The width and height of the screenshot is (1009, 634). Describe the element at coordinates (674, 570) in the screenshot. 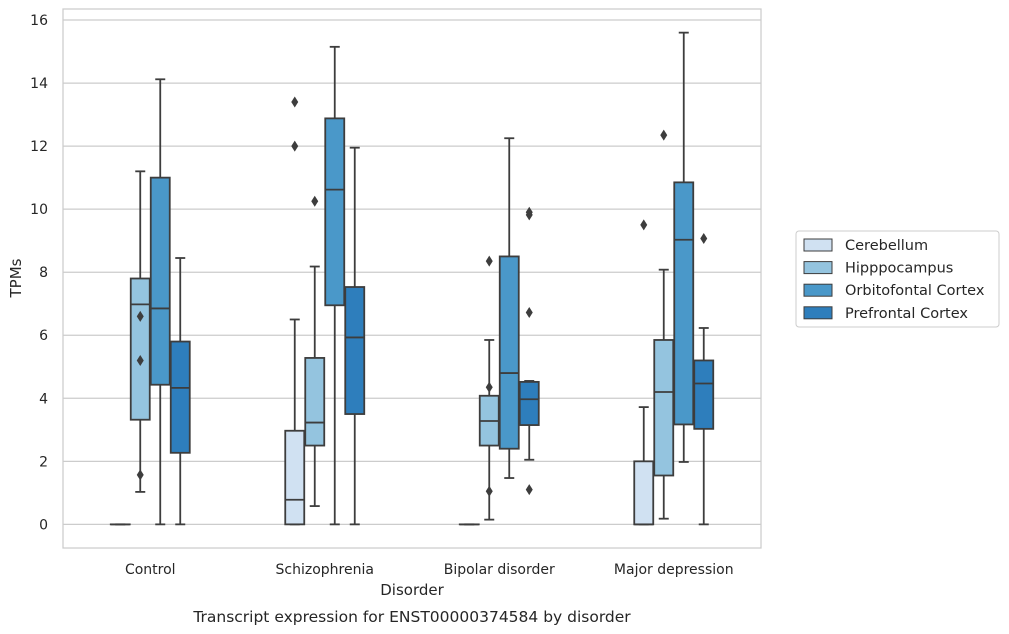

I see `x-tick-label: Major depression` at that location.